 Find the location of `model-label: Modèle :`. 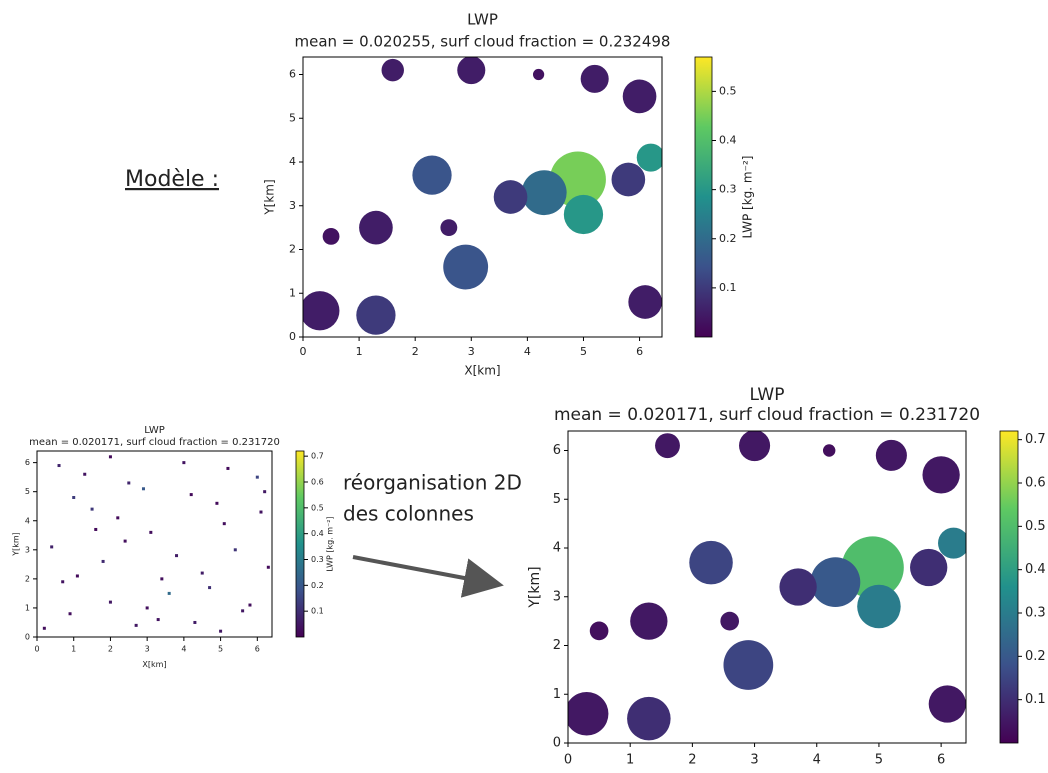

model-label: Modèle : is located at coordinates (172, 179).